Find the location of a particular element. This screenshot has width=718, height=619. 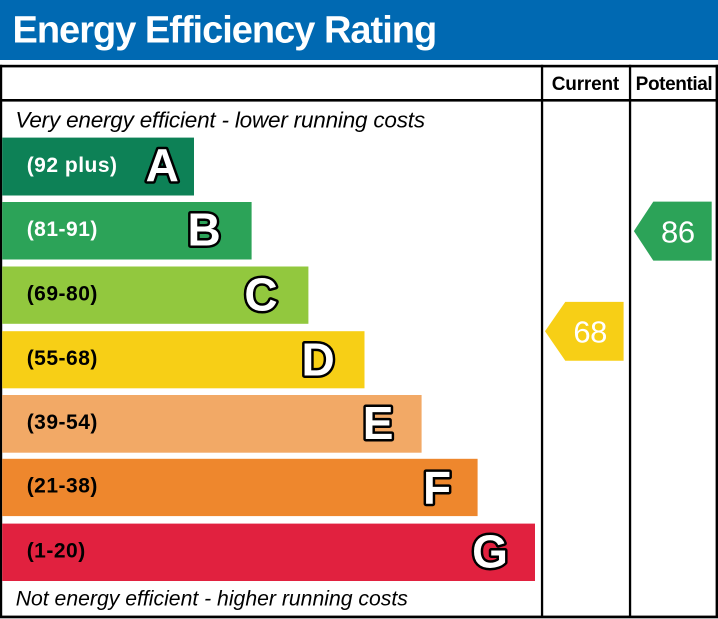

svg-text: E is located at coordinates (378, 423).